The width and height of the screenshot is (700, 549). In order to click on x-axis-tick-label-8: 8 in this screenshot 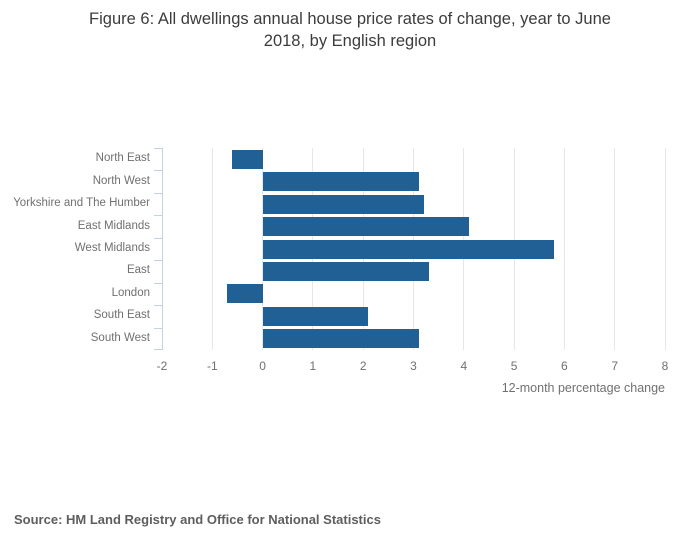, I will do `click(665, 366)`.